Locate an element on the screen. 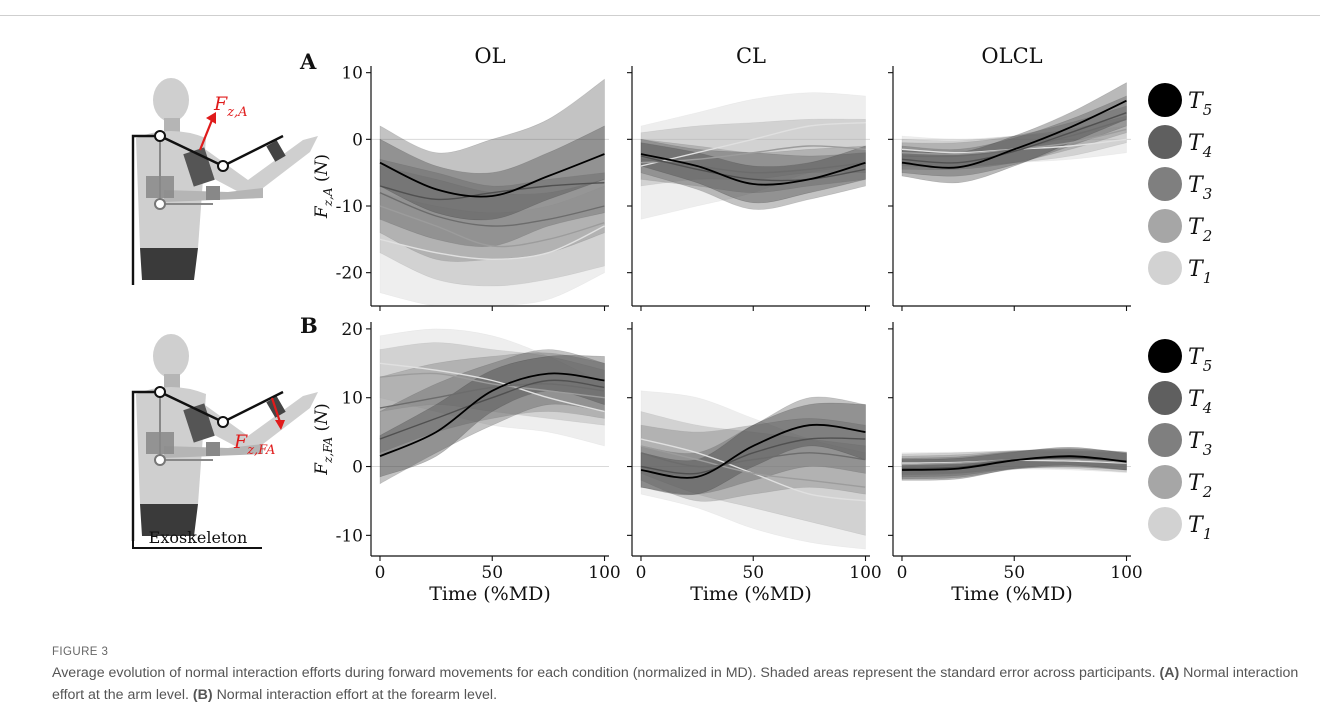  force-label-forearm-sub: z,FA is located at coordinates (260, 450).